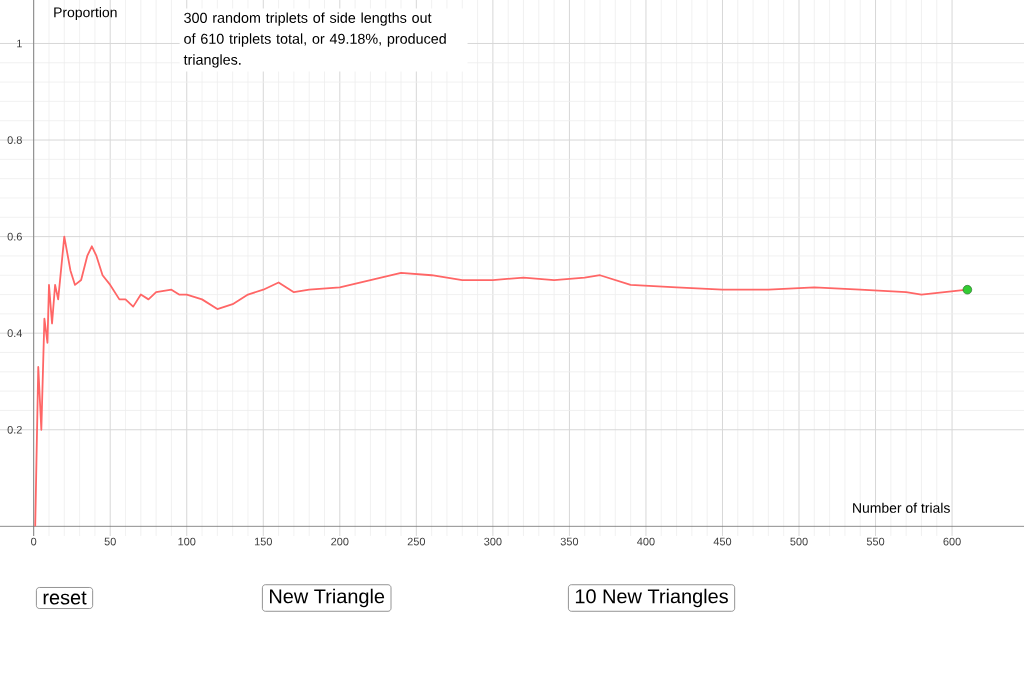  Describe the element at coordinates (65, 598) in the screenshot. I see `text: reset` at that location.